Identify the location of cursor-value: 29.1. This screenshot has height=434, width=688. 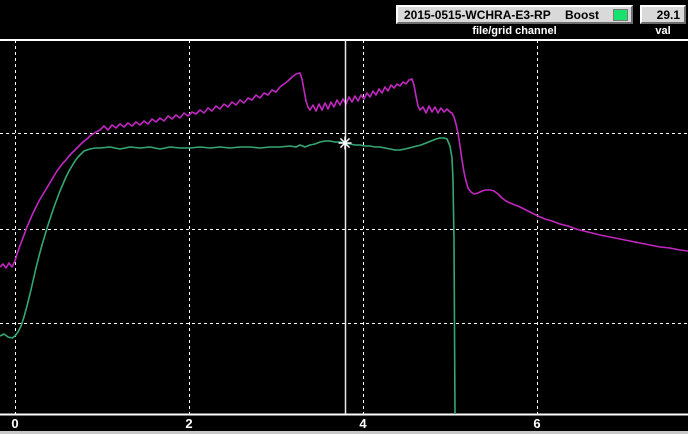
(668, 14).